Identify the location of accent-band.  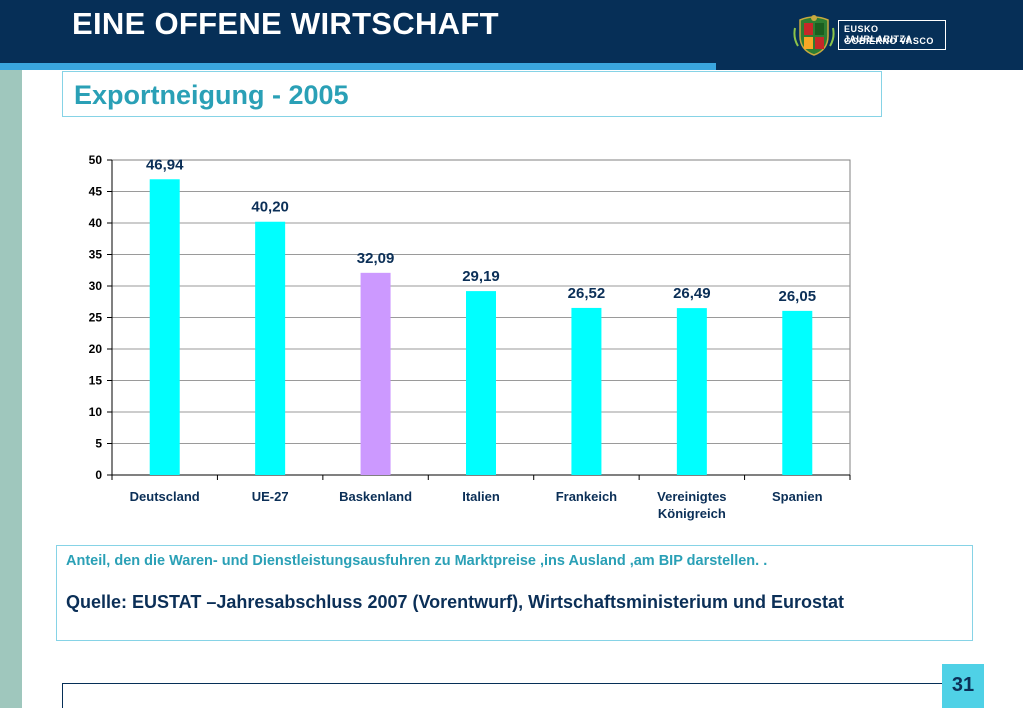
(358, 66).